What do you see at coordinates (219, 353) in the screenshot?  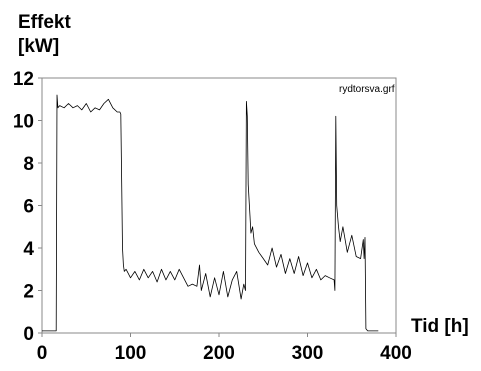 I see `x-tick-label: 200` at bounding box center [219, 353].